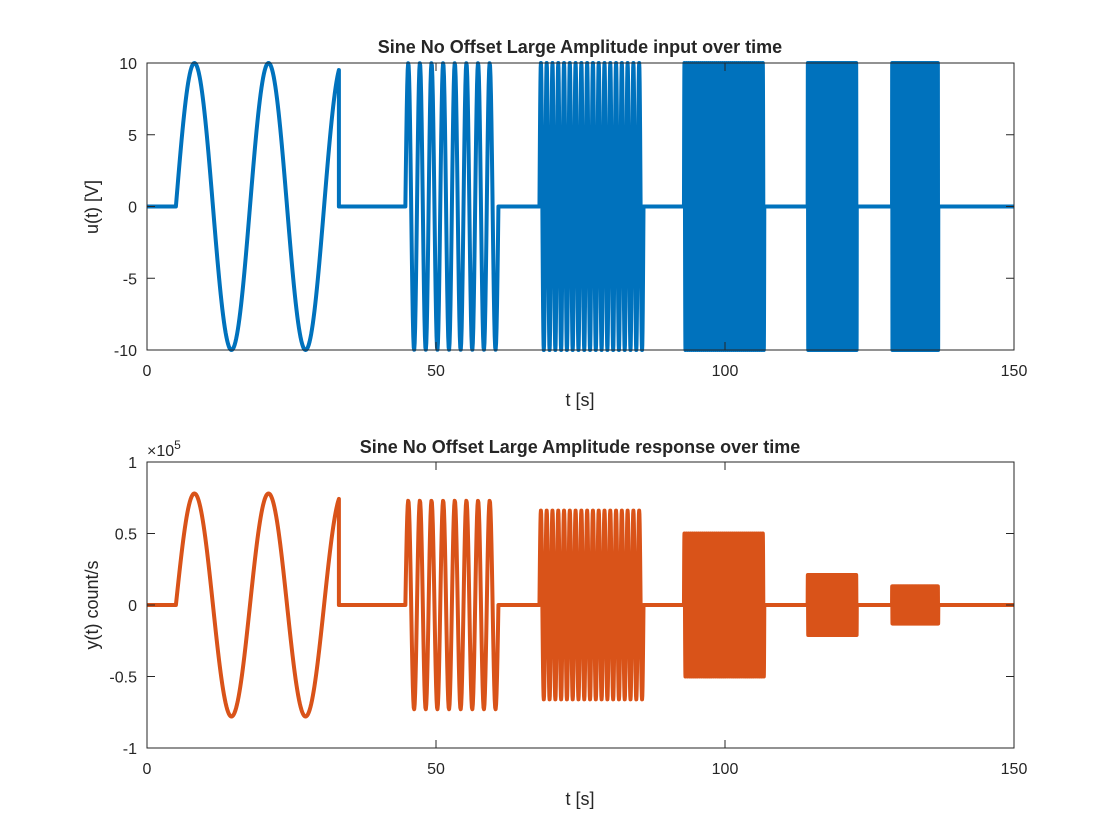 The width and height of the screenshot is (1120, 840). What do you see at coordinates (92, 207) in the screenshot?
I see `y-axis-label-input: u(t) [V]` at bounding box center [92, 207].